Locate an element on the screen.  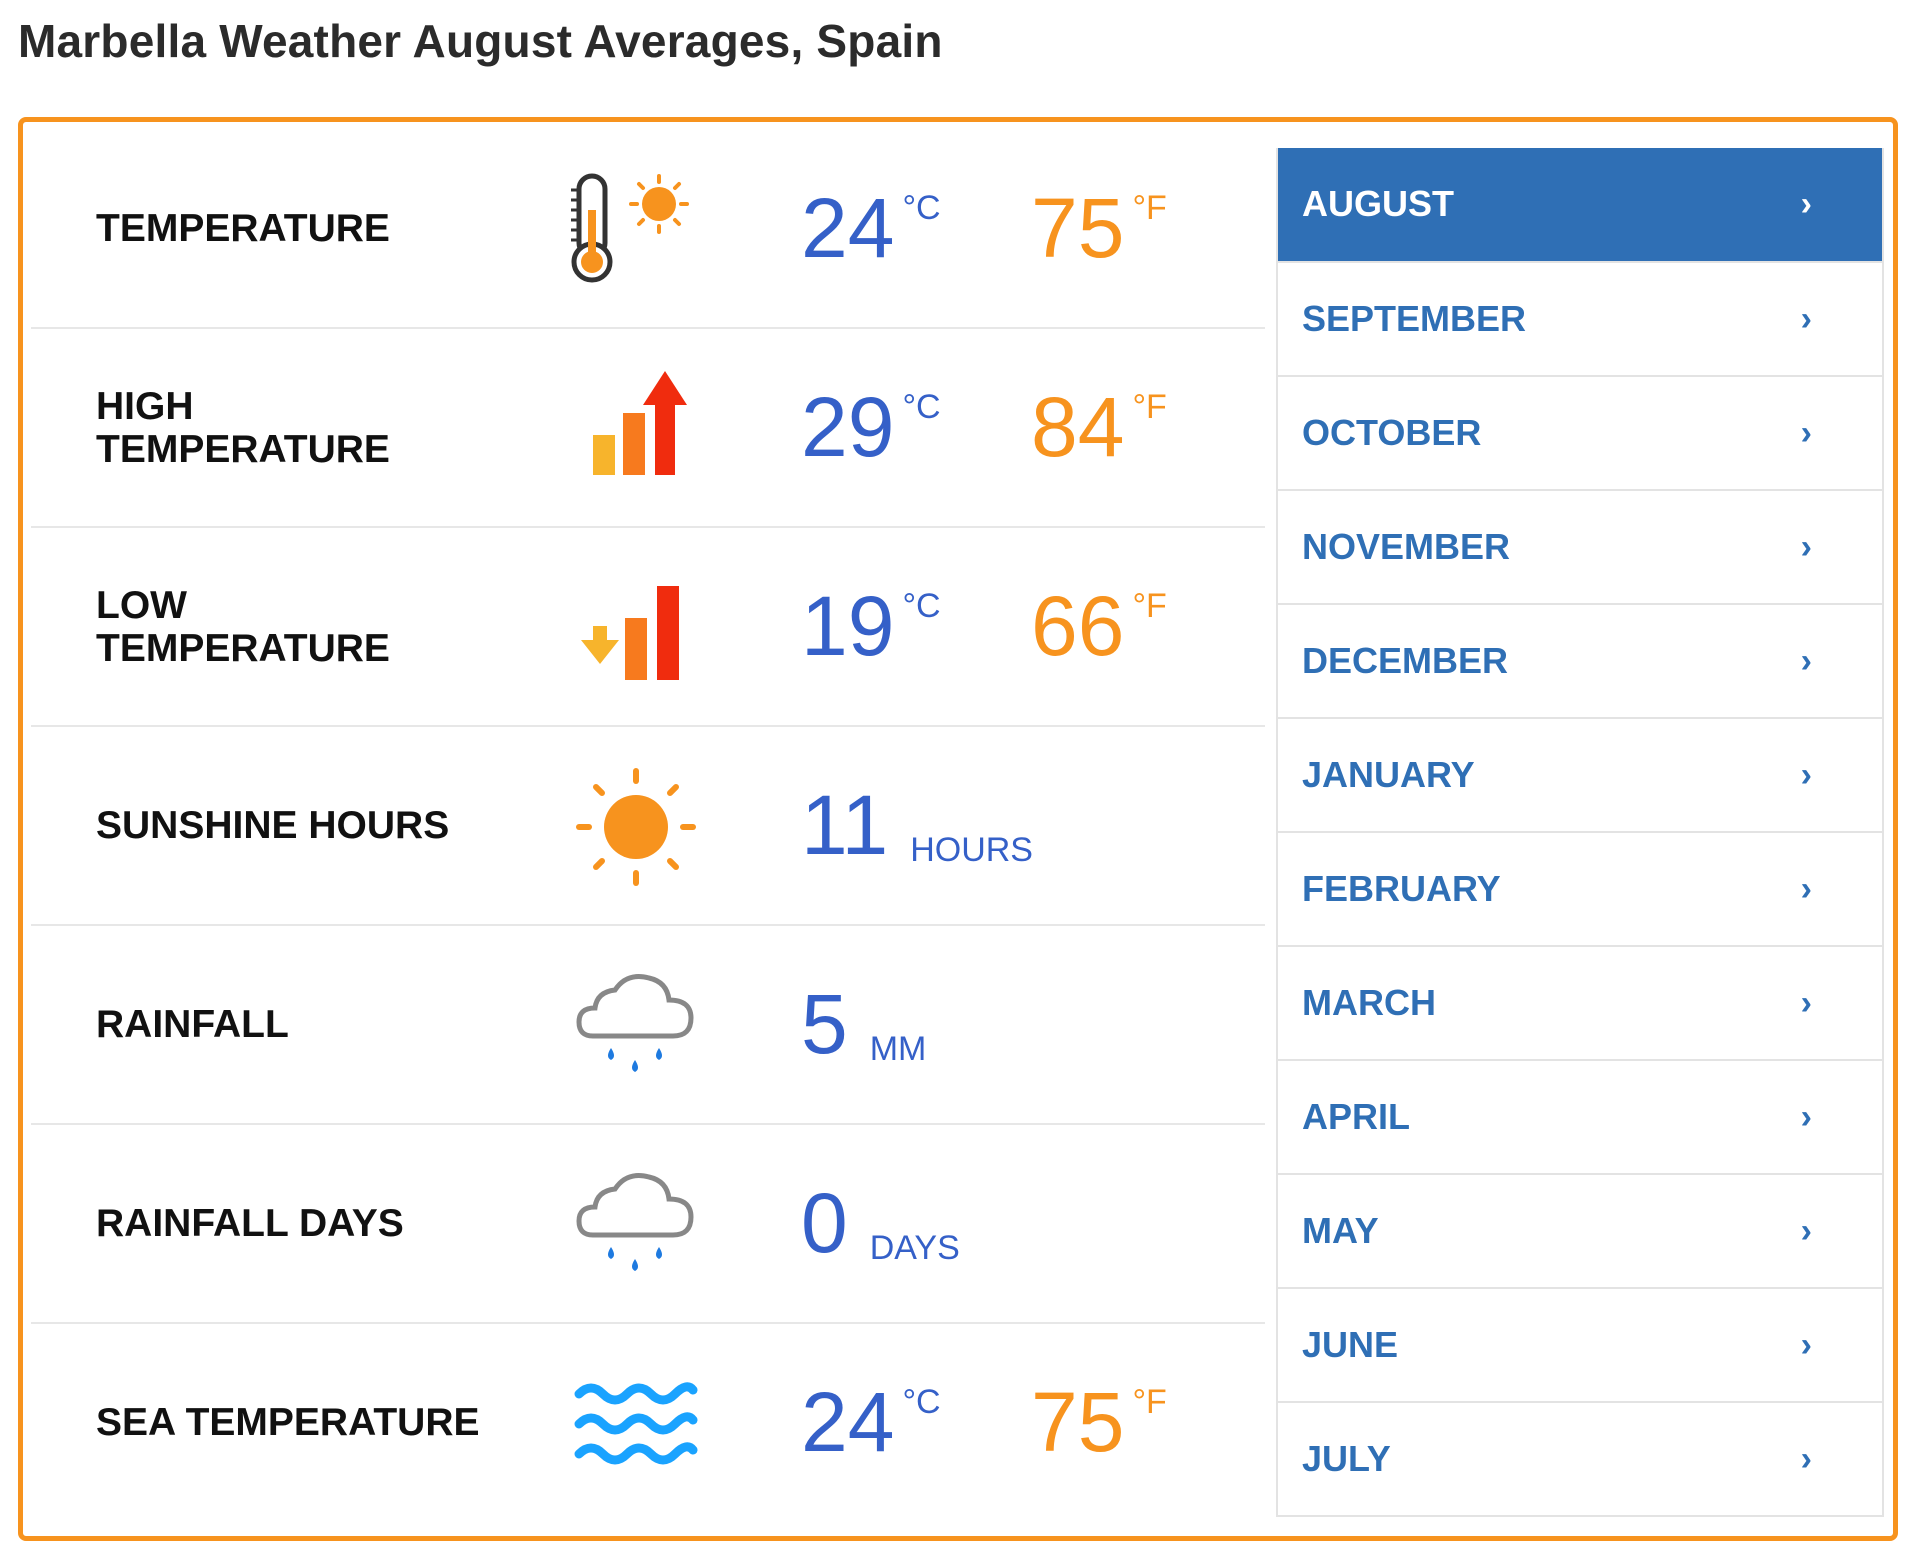
row-label: SEA TEMPERATURE is located at coordinates (288, 1422).